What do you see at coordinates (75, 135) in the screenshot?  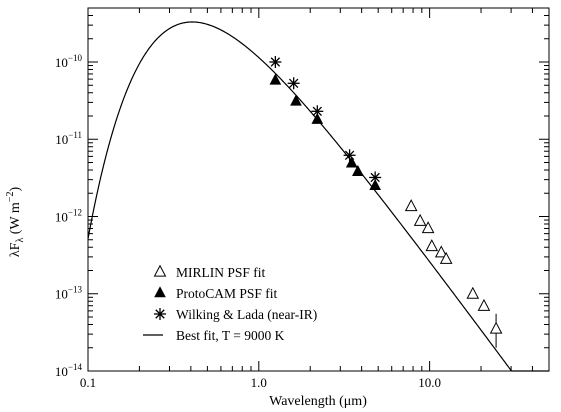 I see `y-tick-exponent: −11` at bounding box center [75, 135].